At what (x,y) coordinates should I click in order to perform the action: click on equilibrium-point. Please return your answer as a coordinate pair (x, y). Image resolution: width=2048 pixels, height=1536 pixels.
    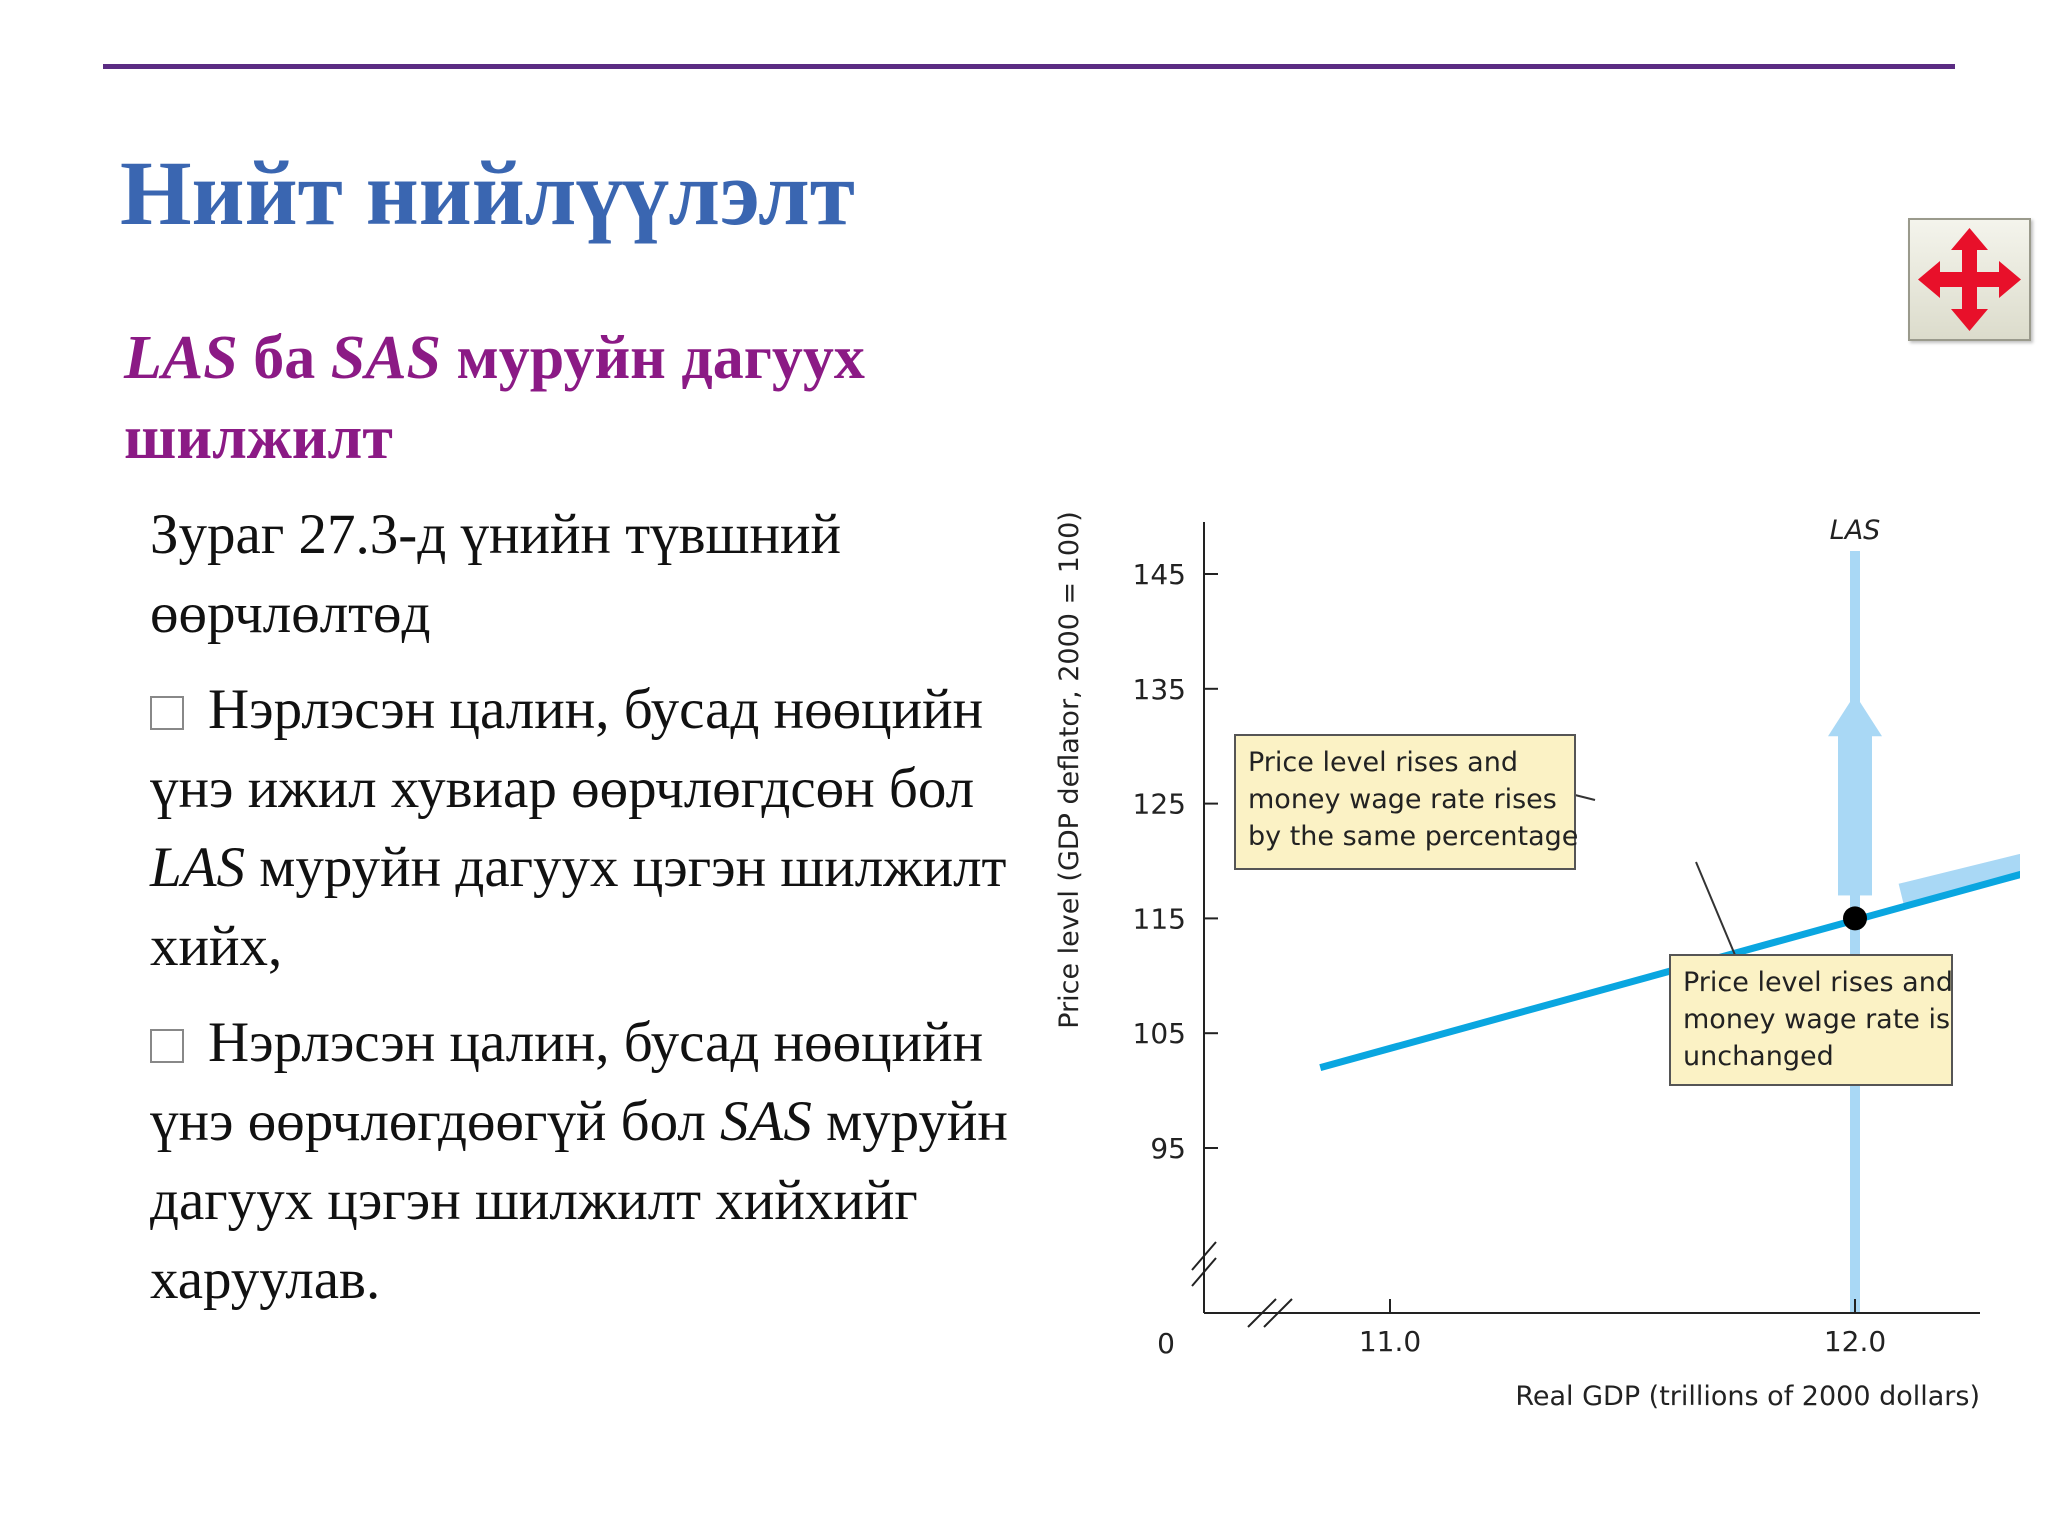
    Looking at the image, I should click on (1855, 918).